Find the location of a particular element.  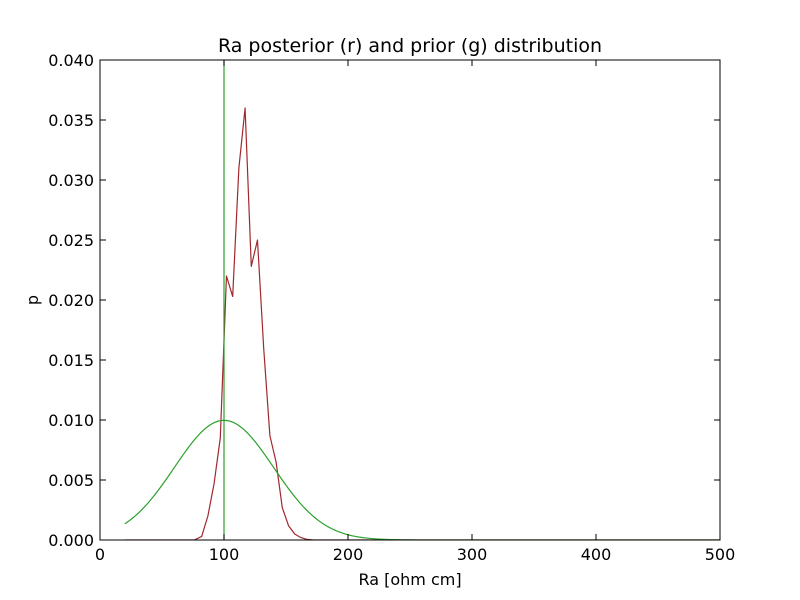

x-tick-label: 100 is located at coordinates (224, 554).